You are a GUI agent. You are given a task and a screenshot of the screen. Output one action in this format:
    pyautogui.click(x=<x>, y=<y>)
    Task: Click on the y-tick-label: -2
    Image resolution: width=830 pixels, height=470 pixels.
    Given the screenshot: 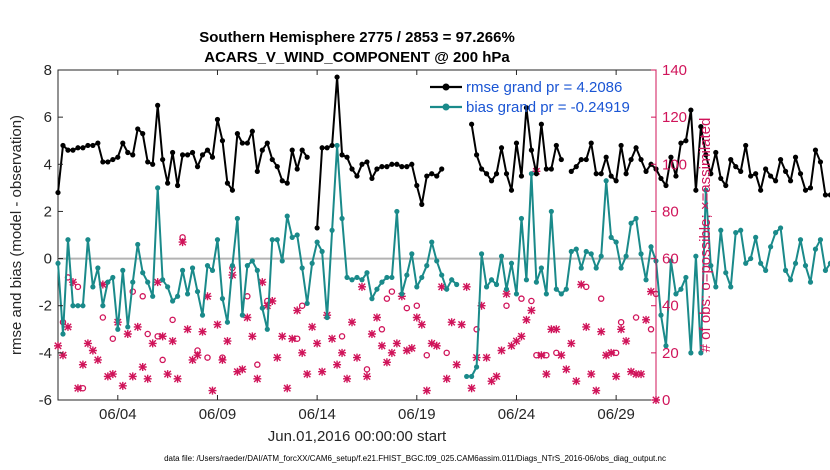 What is the action you would take?
    pyautogui.click(x=45, y=306)
    